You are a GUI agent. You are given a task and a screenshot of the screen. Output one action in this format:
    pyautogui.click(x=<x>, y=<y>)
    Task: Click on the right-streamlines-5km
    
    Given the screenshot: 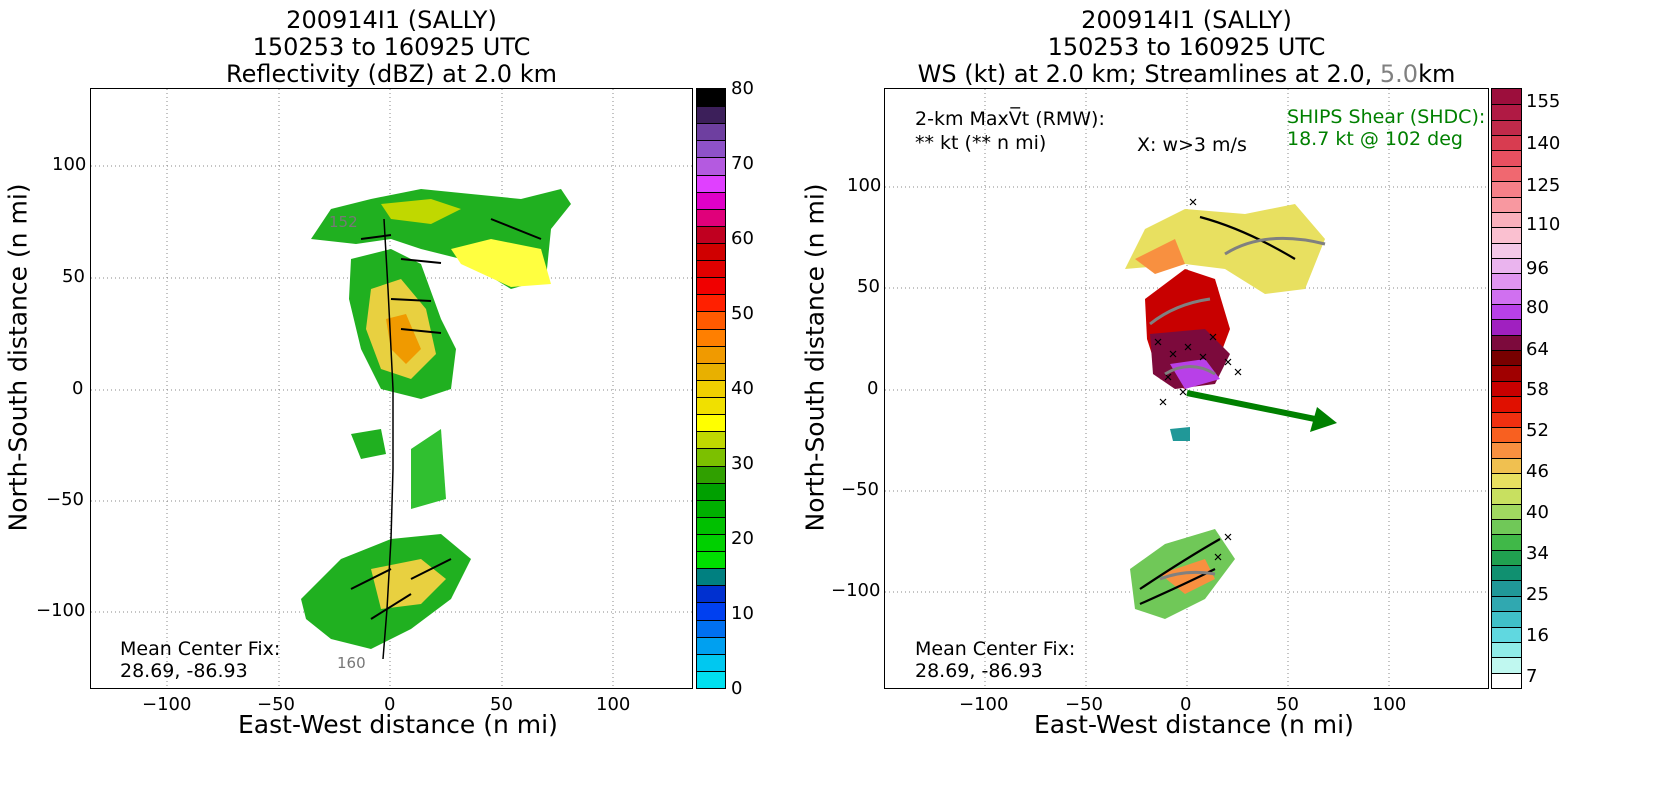 What is the action you would take?
    pyautogui.click(x=1237, y=408)
    